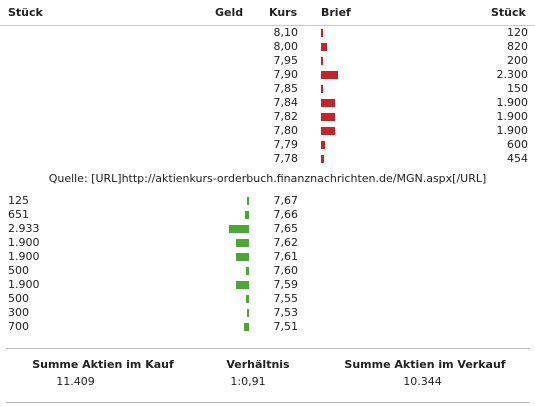 The width and height of the screenshot is (535, 406). Describe the element at coordinates (517, 144) in the screenshot. I see `ask-stueck: 600` at that location.